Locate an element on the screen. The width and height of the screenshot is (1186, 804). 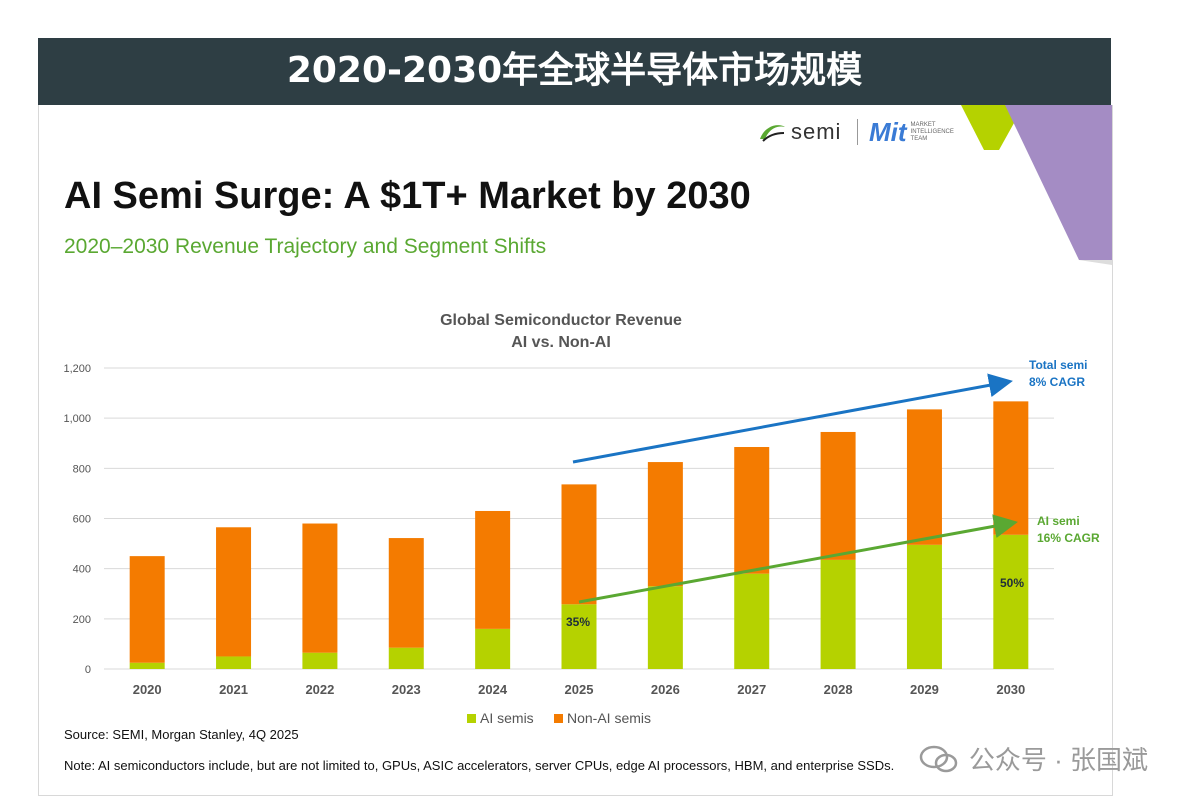
mit-logo-subtext: MARKET INTELLIGENCE TEAM is located at coordinates (932, 131).